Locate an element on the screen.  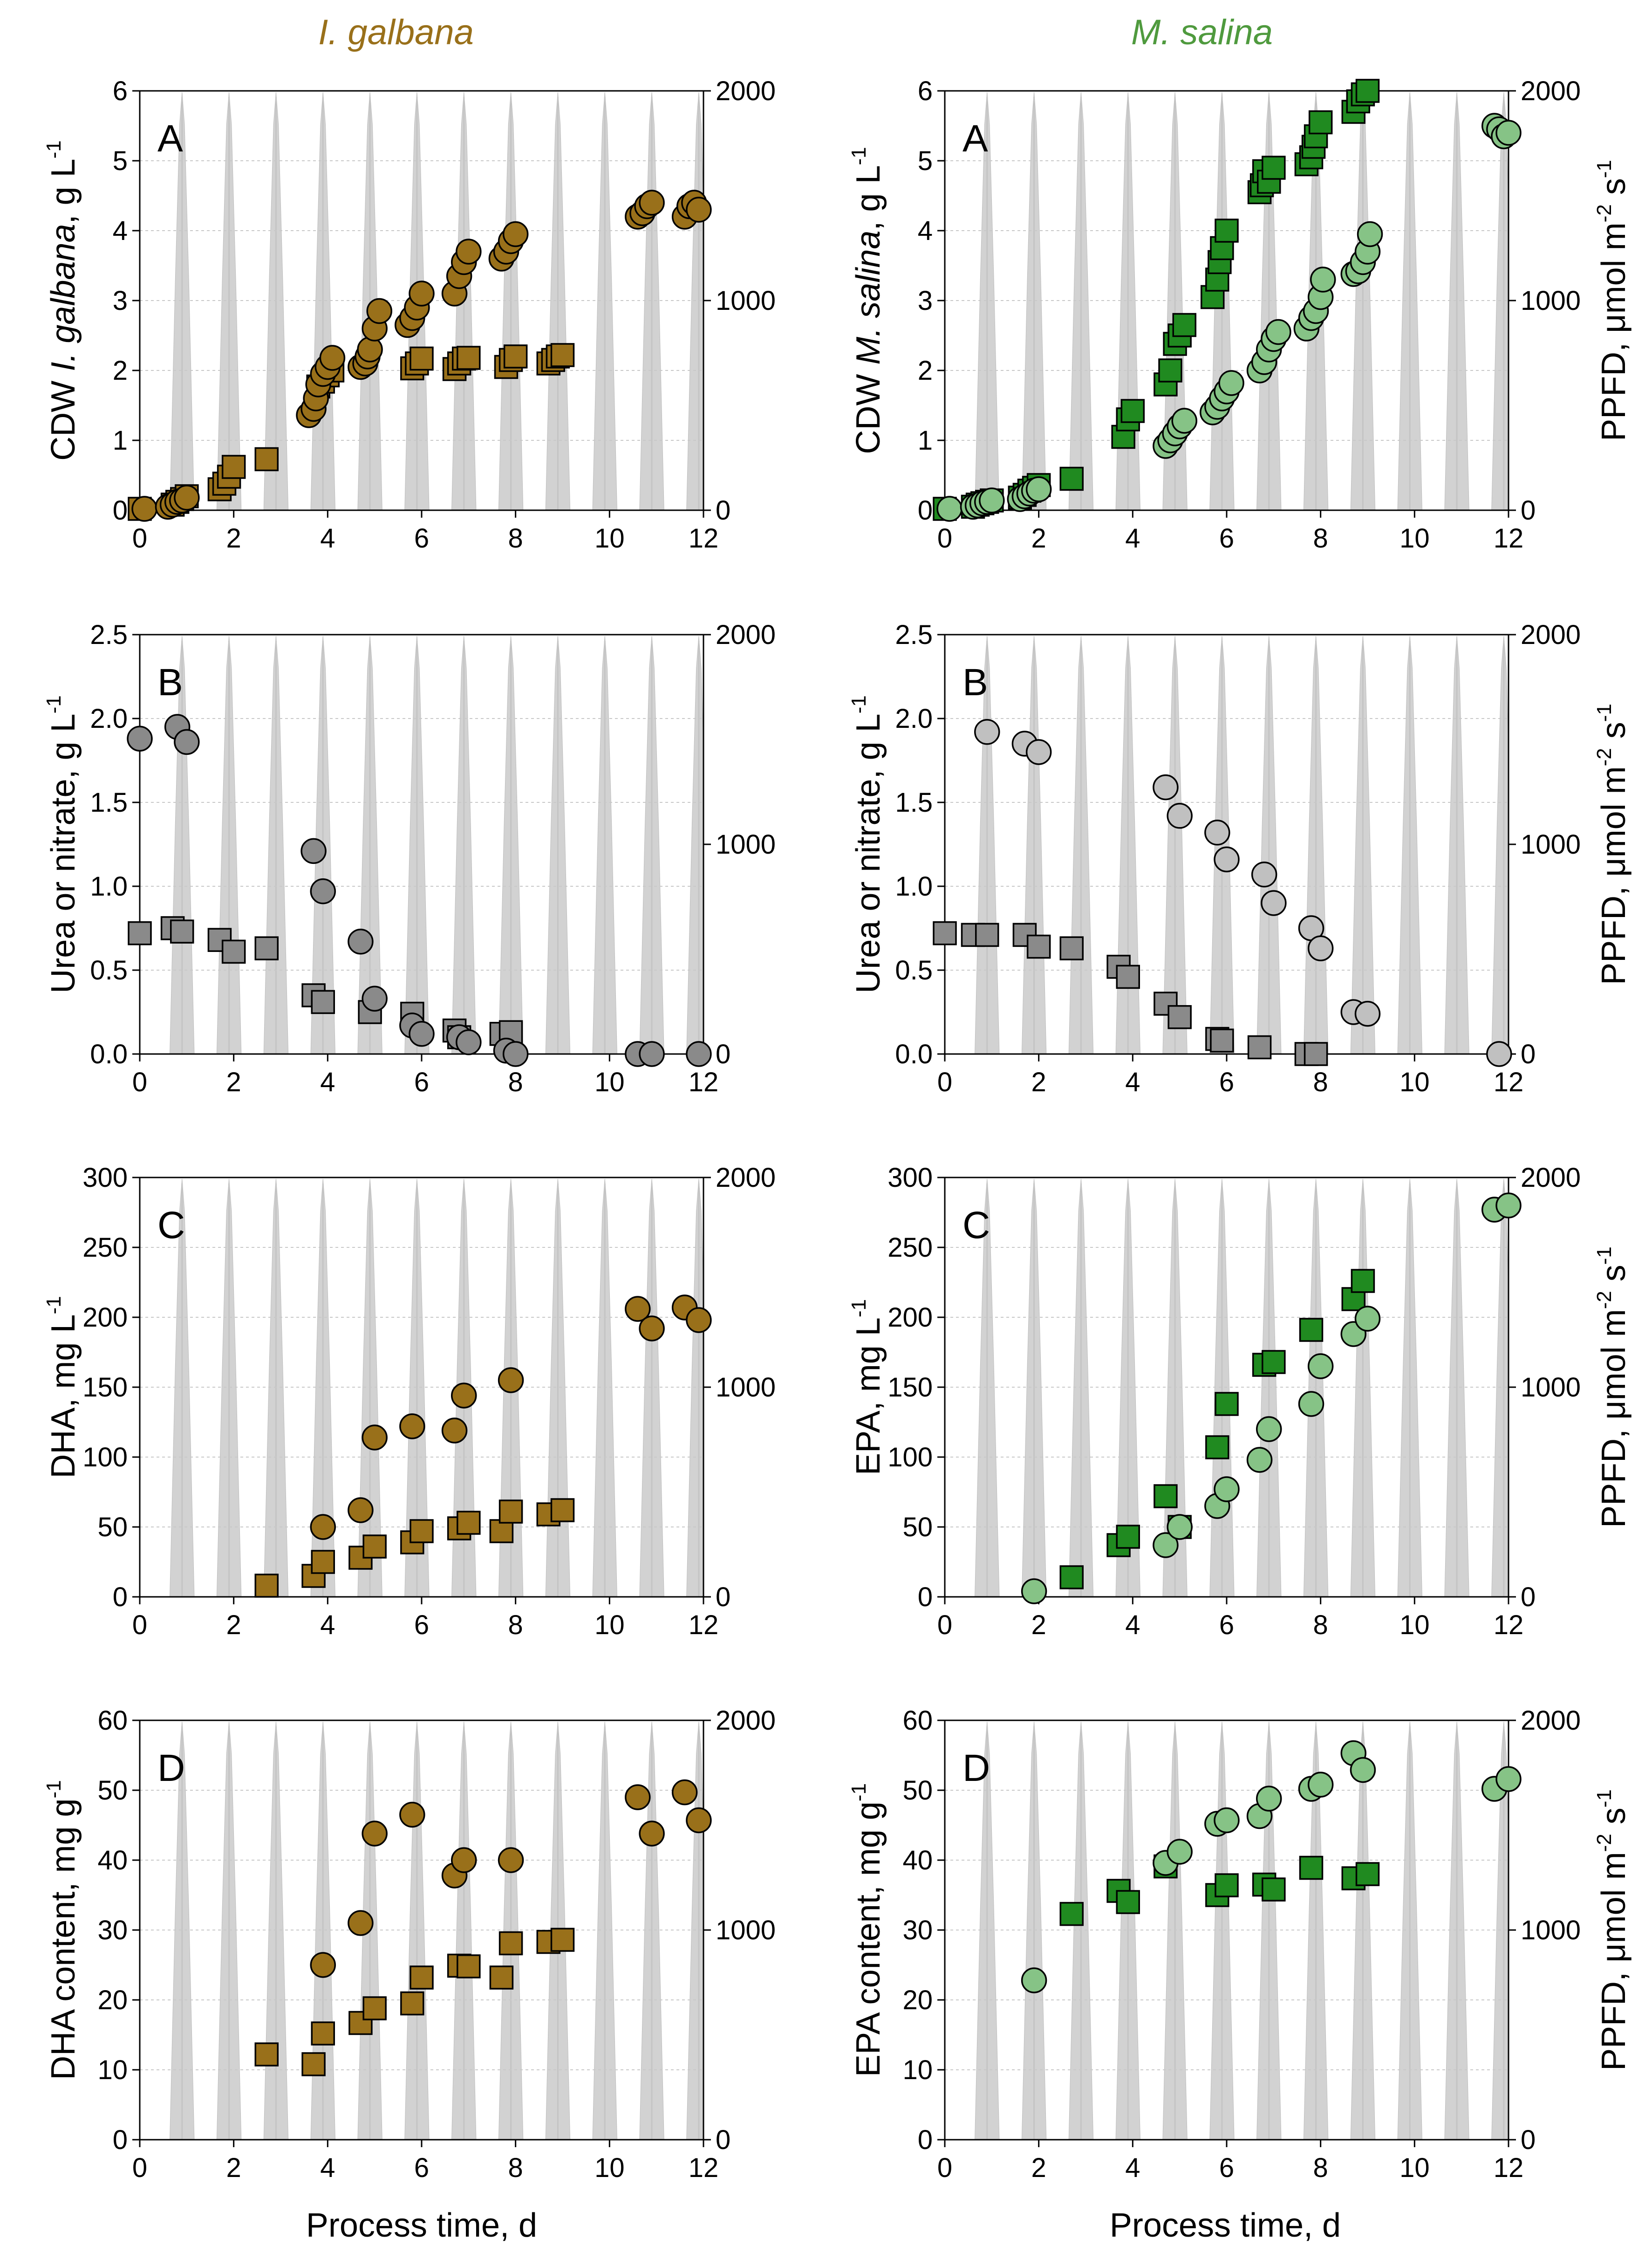
series-circles is located at coordinates (1271, 1398).